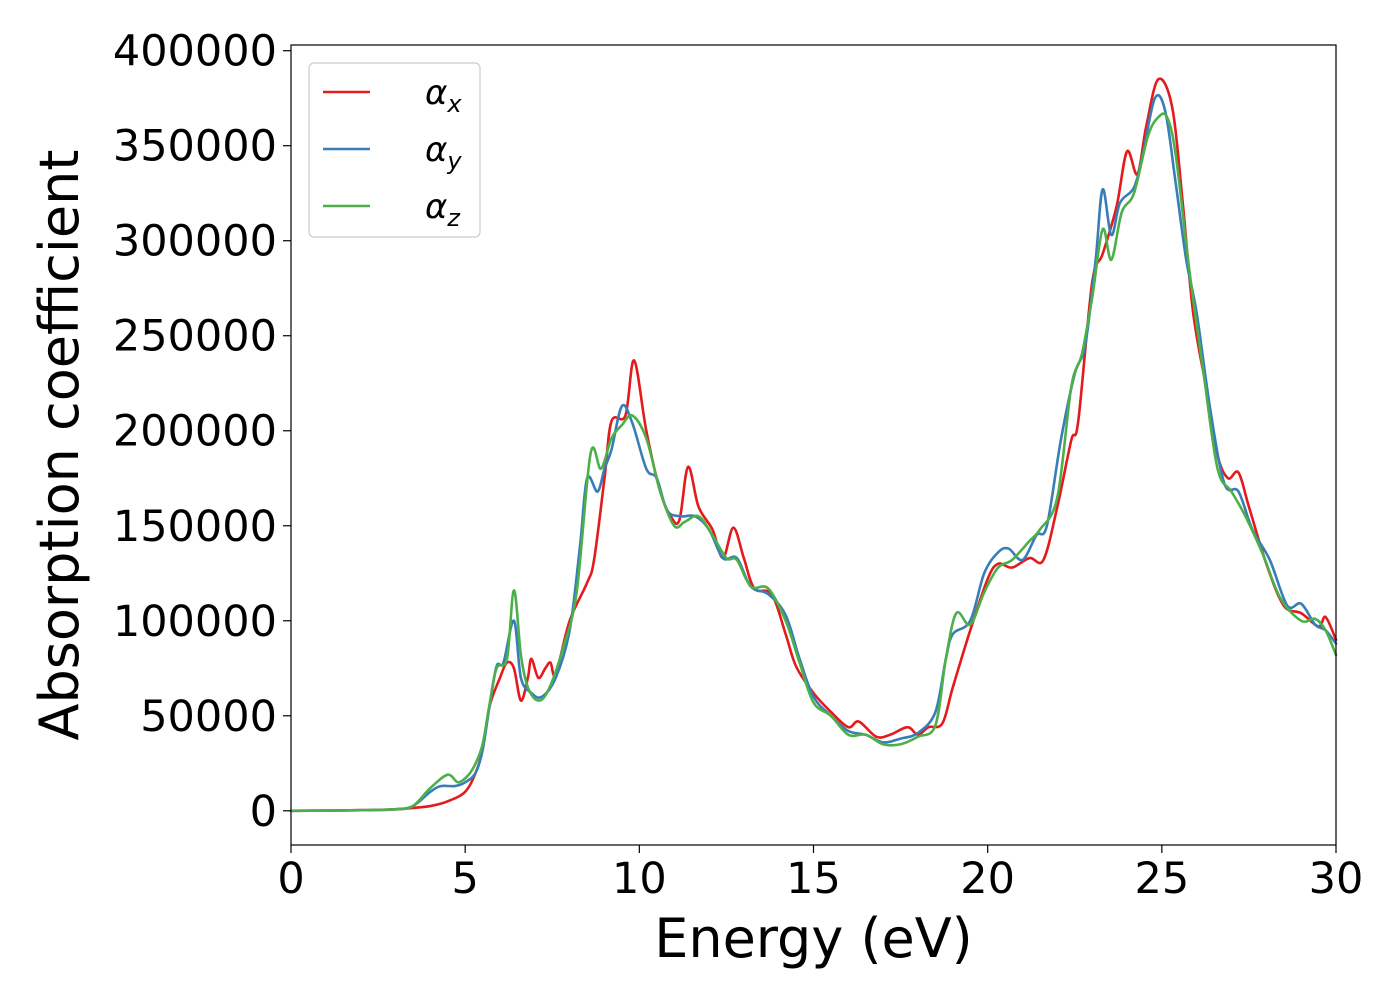 The width and height of the screenshot is (1400, 1000). What do you see at coordinates (195, 622) in the screenshot?
I see `y-tick-label: 100000` at bounding box center [195, 622].